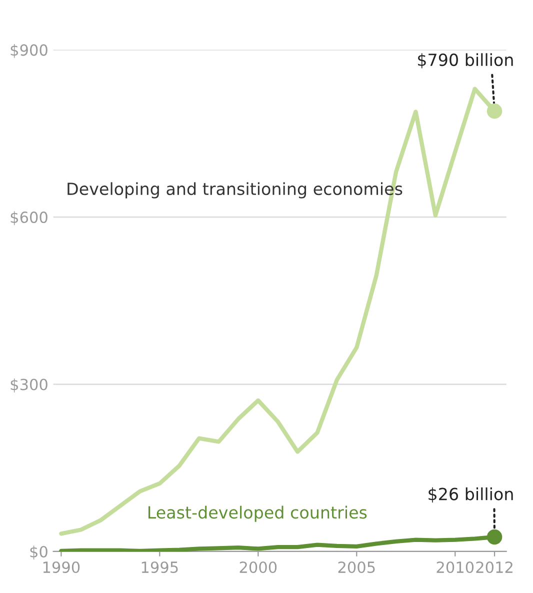 Image resolution: width=533 pixels, height=593 pixels. Describe the element at coordinates (356, 567) in the screenshot. I see `x-tick-label: 2005` at that location.